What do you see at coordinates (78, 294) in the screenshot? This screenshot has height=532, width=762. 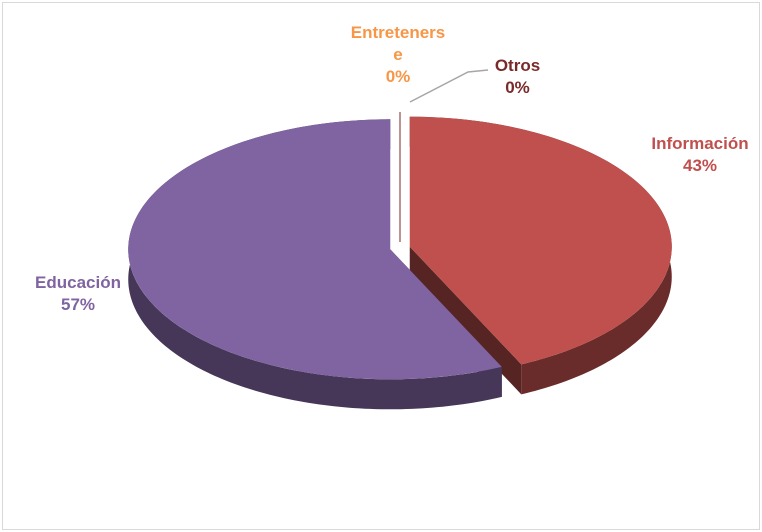 I see `data-label: Educación 57%` at bounding box center [78, 294].